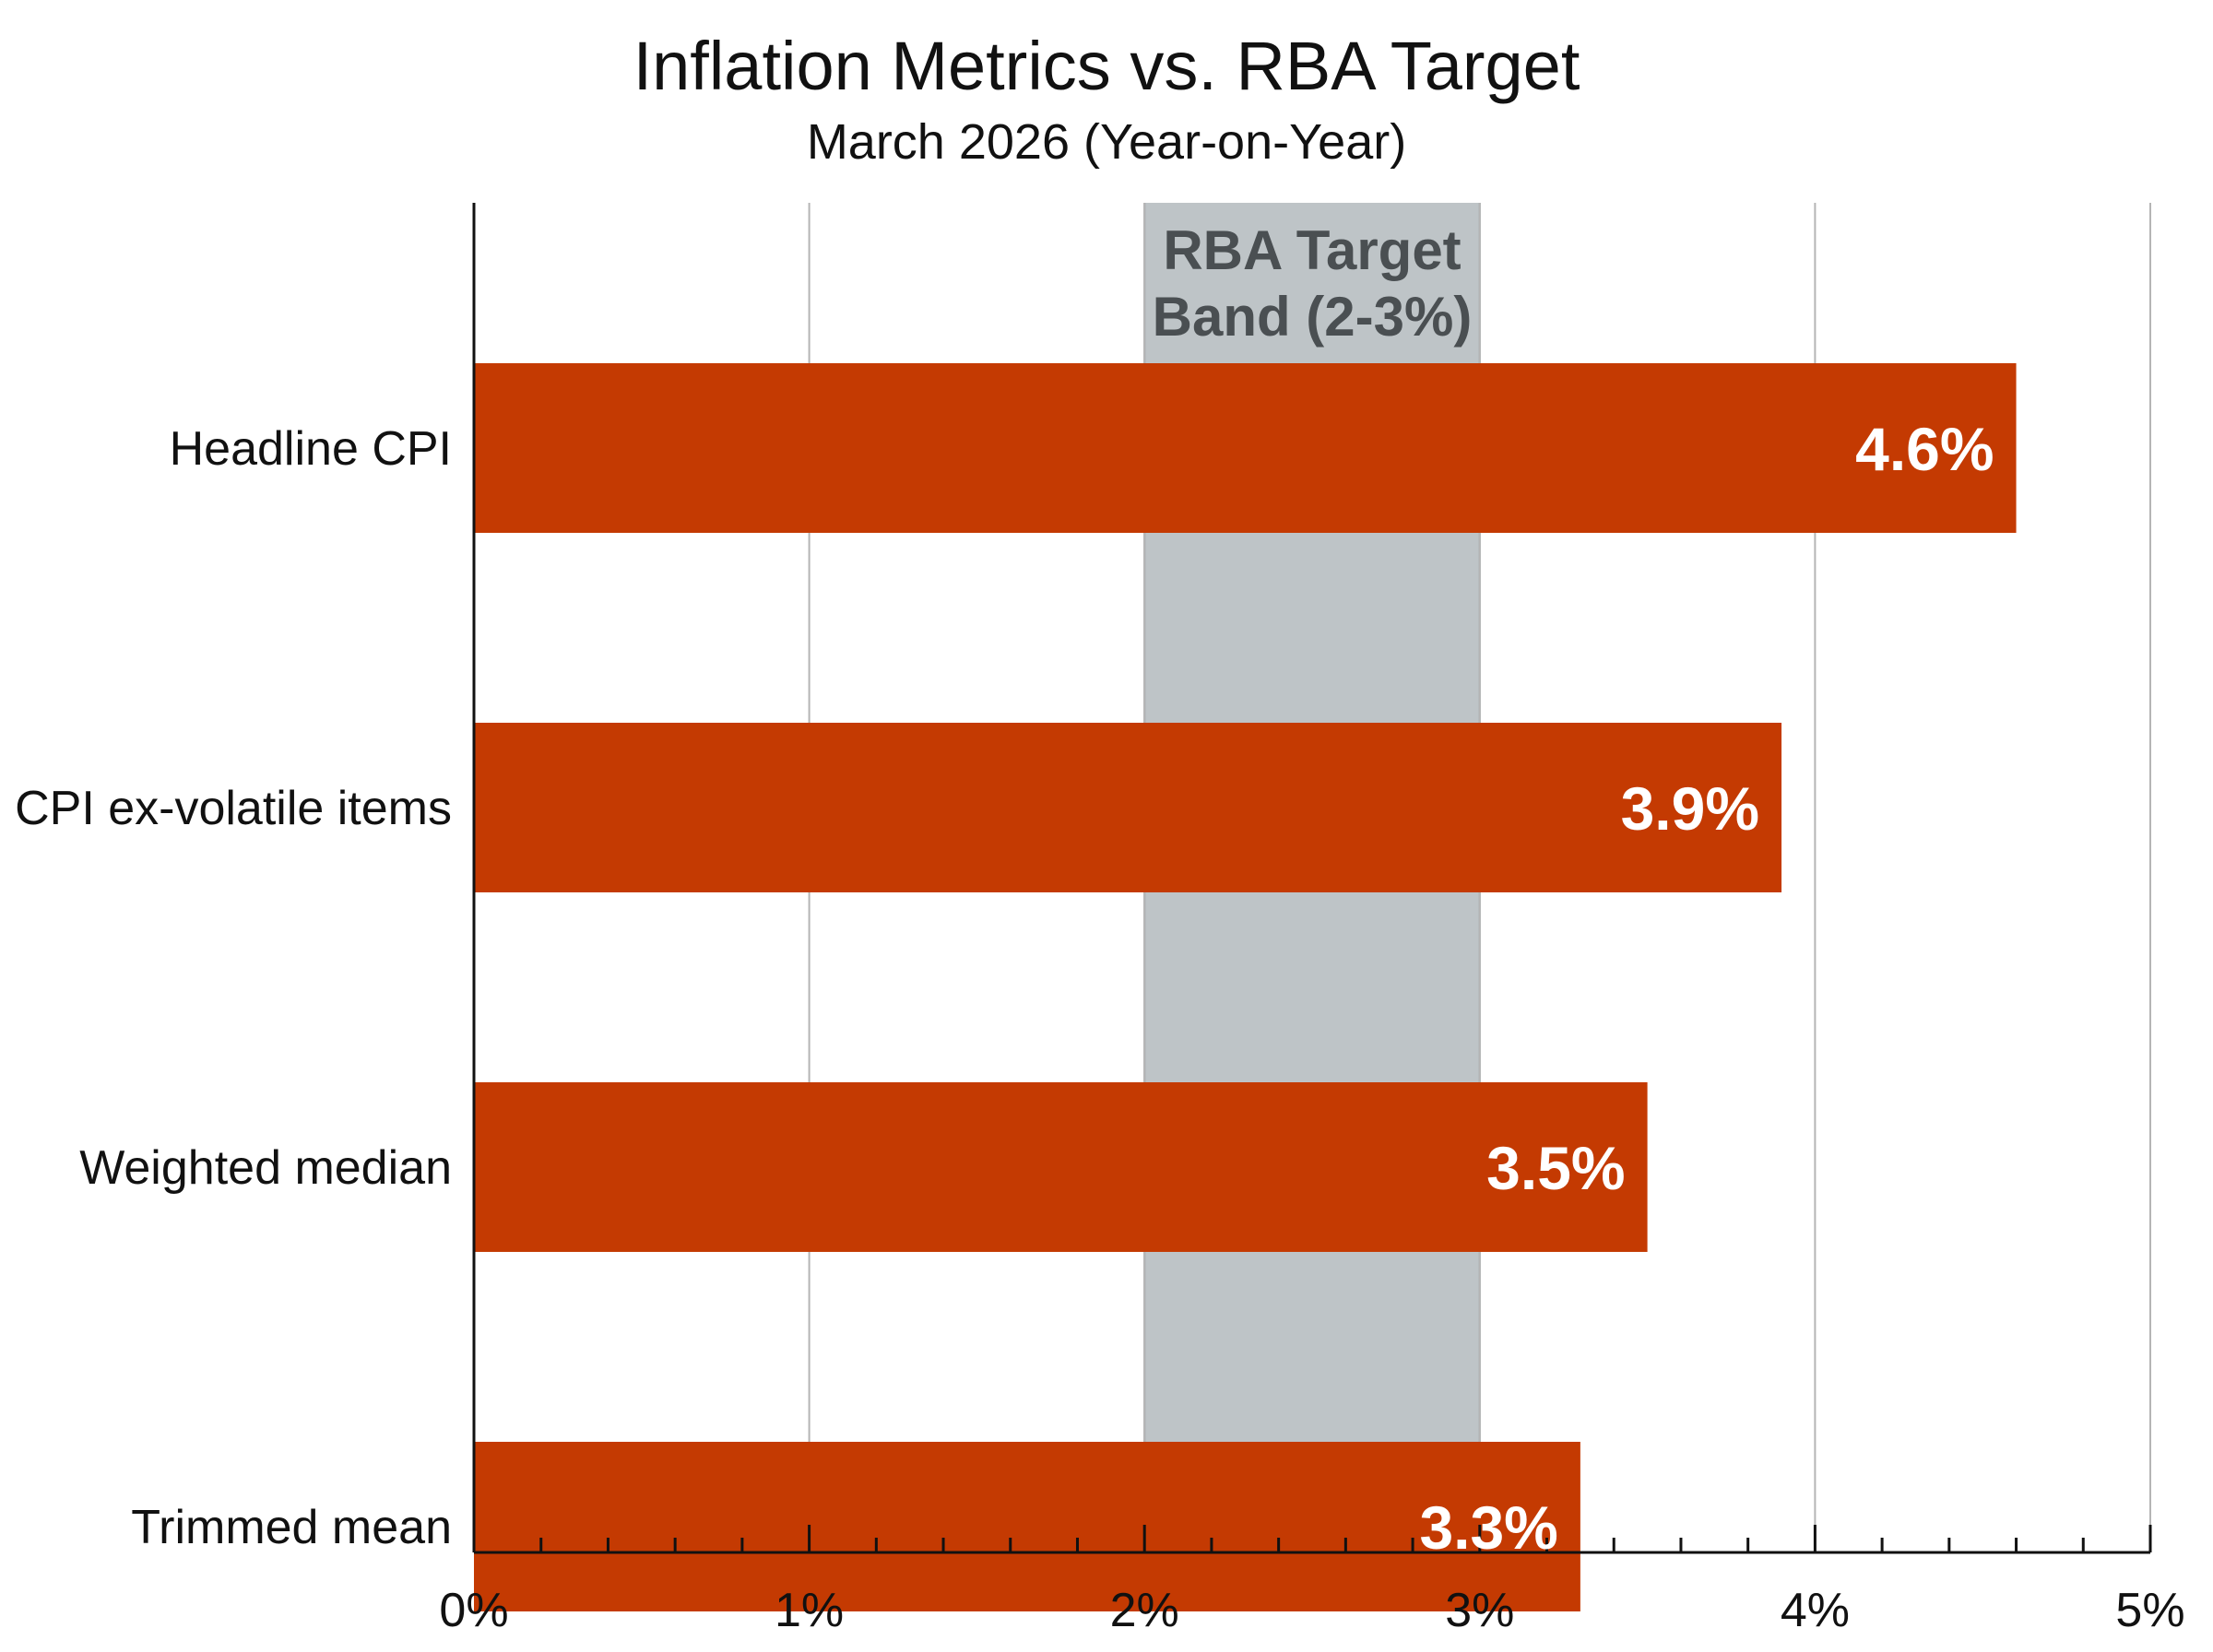 The height and width of the screenshot is (1652, 2213). Describe the element at coordinates (2149, 1610) in the screenshot. I see `x-tick-label: 5%` at that location.